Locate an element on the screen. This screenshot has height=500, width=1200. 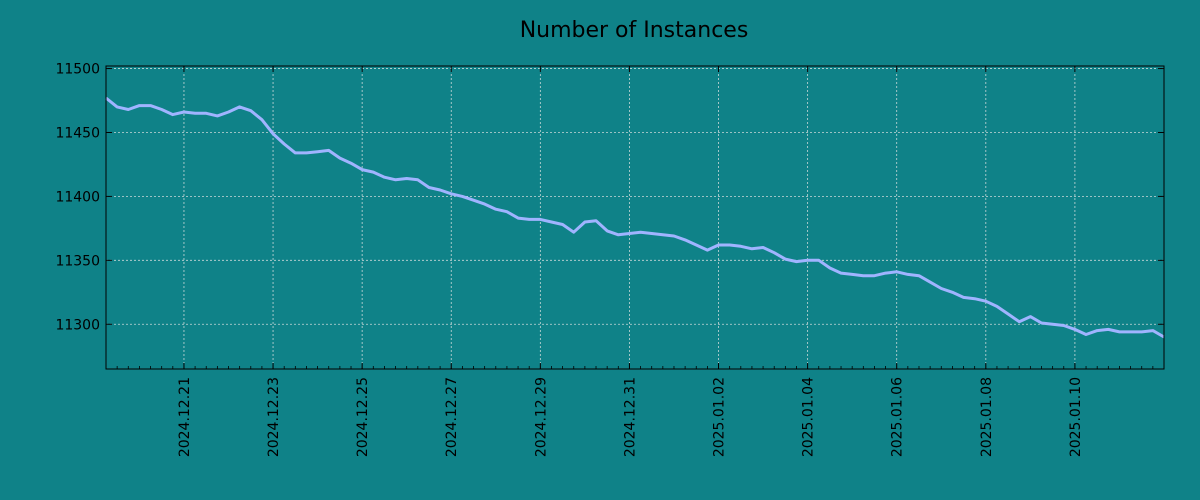
x-tick-label: 2025.01.04 is located at coordinates (809, 417).